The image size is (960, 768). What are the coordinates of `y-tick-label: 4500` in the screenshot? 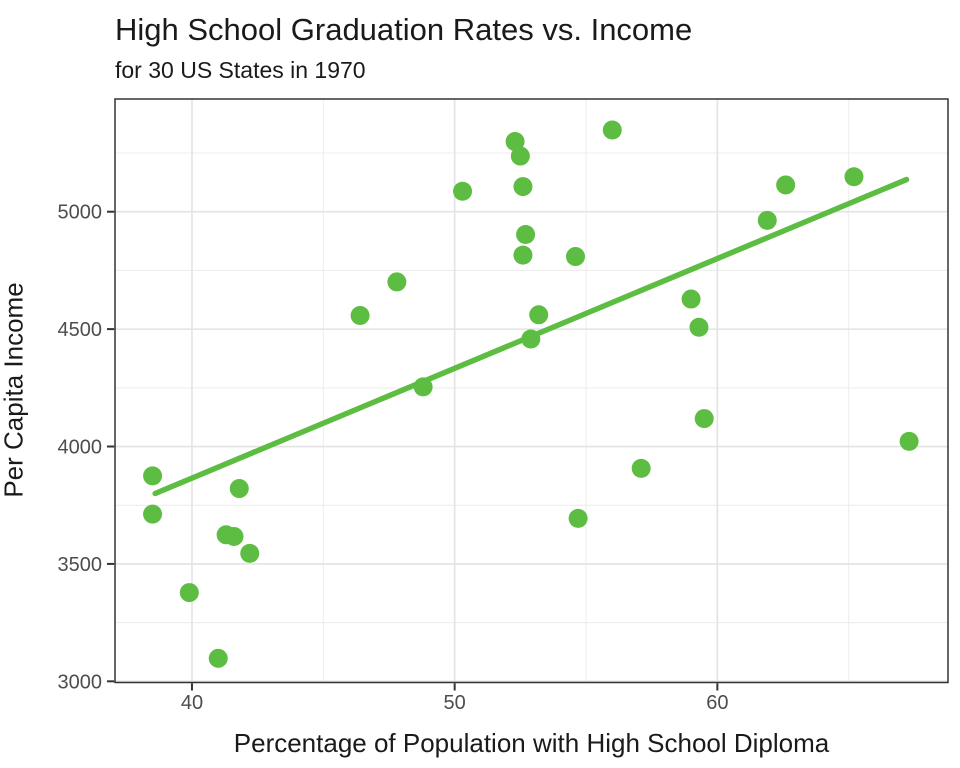 It's located at (80, 330).